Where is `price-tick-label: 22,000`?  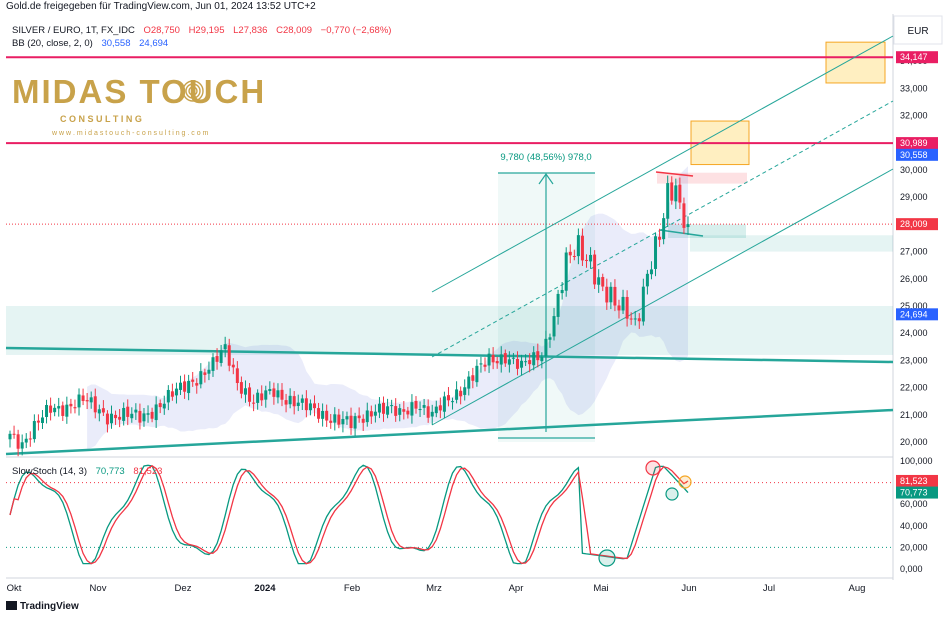
price-tick-label: 22,000 is located at coordinates (914, 388).